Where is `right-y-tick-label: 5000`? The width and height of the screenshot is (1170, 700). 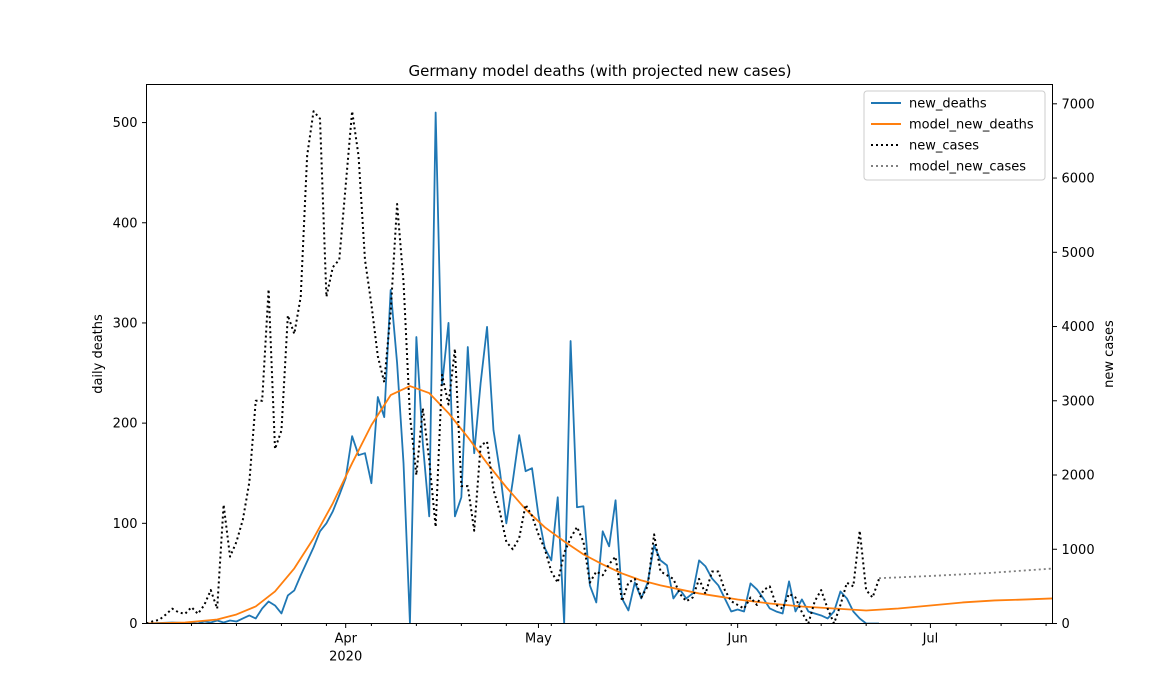
right-y-tick-label: 5000 is located at coordinates (1078, 253).